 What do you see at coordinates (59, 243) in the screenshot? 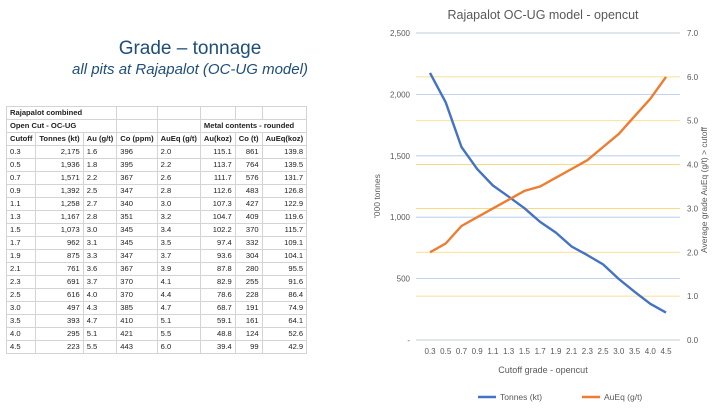
I see `table-cell: 962` at bounding box center [59, 243].